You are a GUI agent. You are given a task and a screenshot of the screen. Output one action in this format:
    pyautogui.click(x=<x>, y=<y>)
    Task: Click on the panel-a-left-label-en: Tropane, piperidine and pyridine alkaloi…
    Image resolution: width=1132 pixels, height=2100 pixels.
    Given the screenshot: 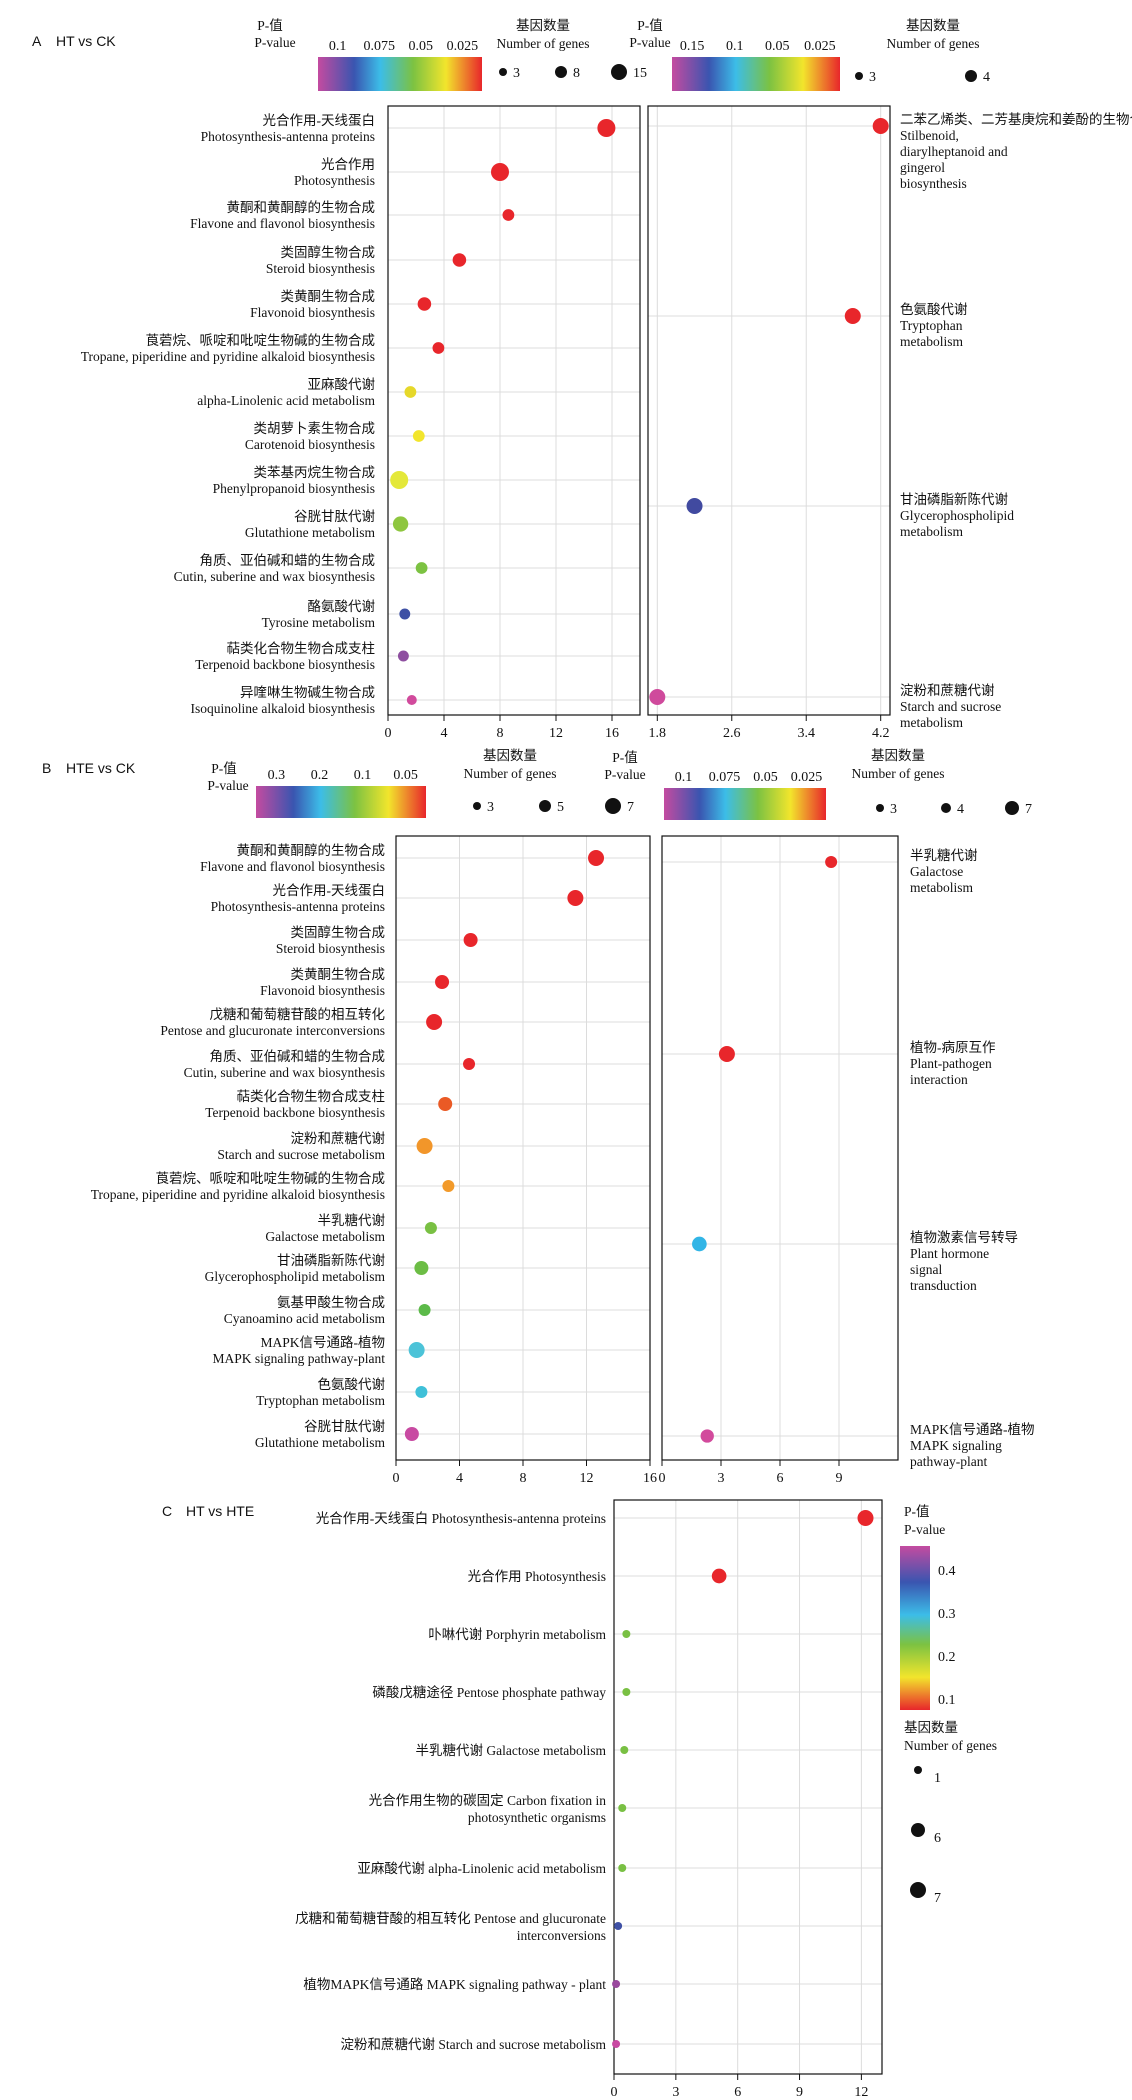 What is the action you would take?
    pyautogui.click(x=228, y=356)
    